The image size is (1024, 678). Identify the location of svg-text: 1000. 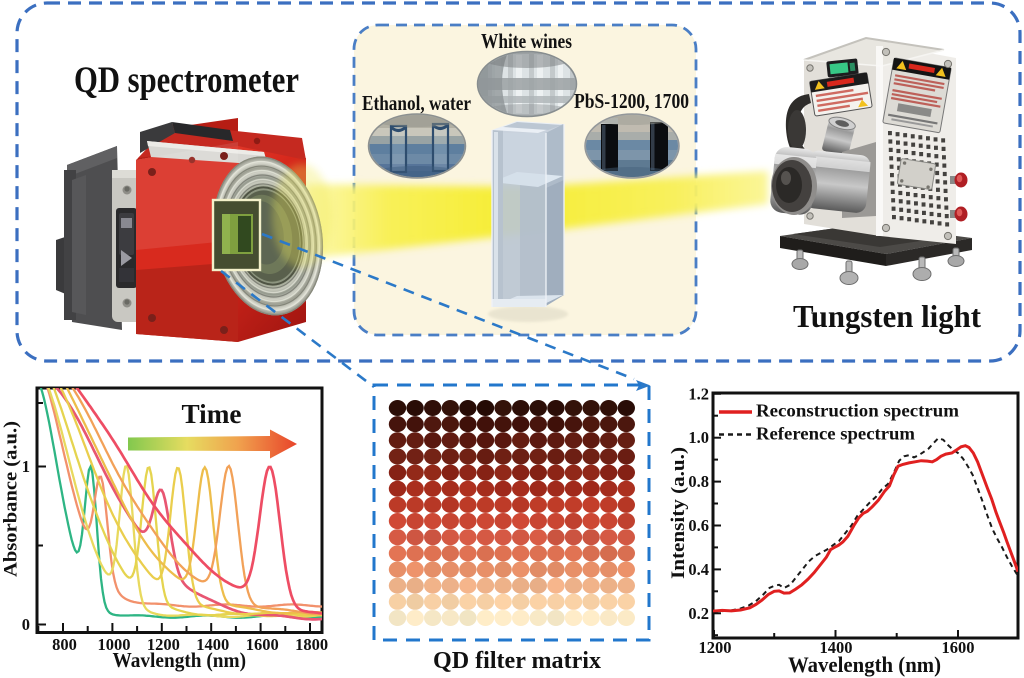
(114, 644).